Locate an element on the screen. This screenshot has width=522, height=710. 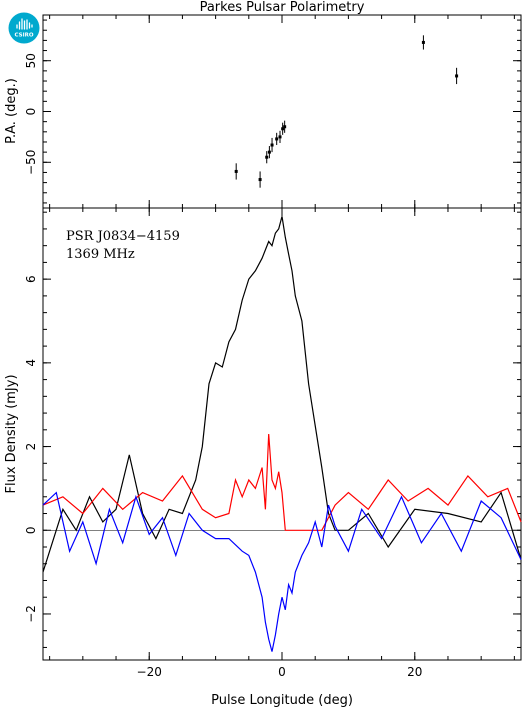
pa-ylabel: P.A. (deg.) is located at coordinates (11, 111).